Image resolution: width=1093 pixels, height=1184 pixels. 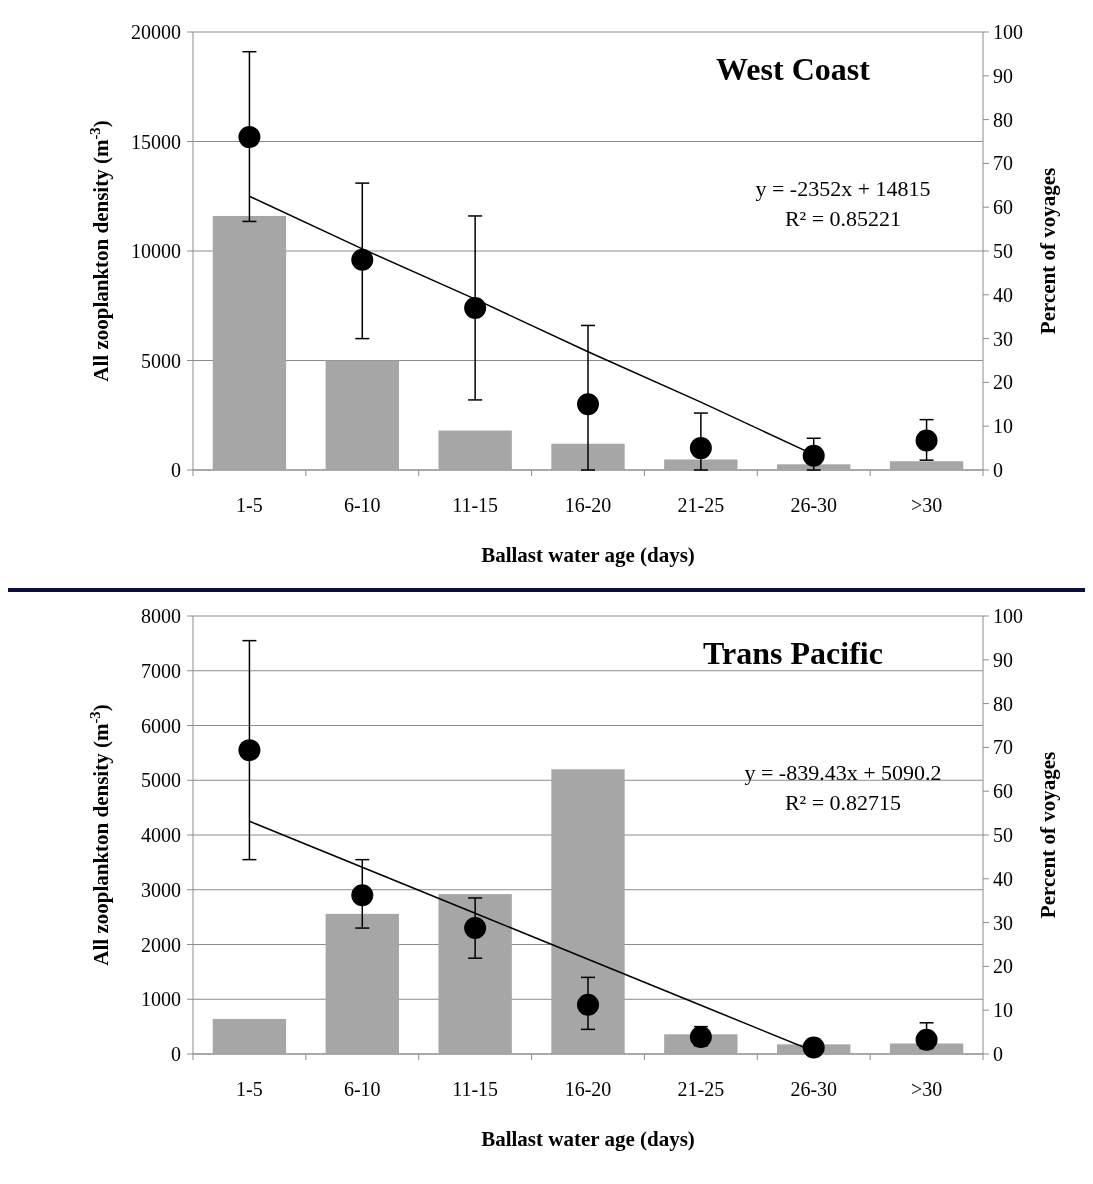 I want to click on y-tick-label: 8000, so click(x=161, y=616).